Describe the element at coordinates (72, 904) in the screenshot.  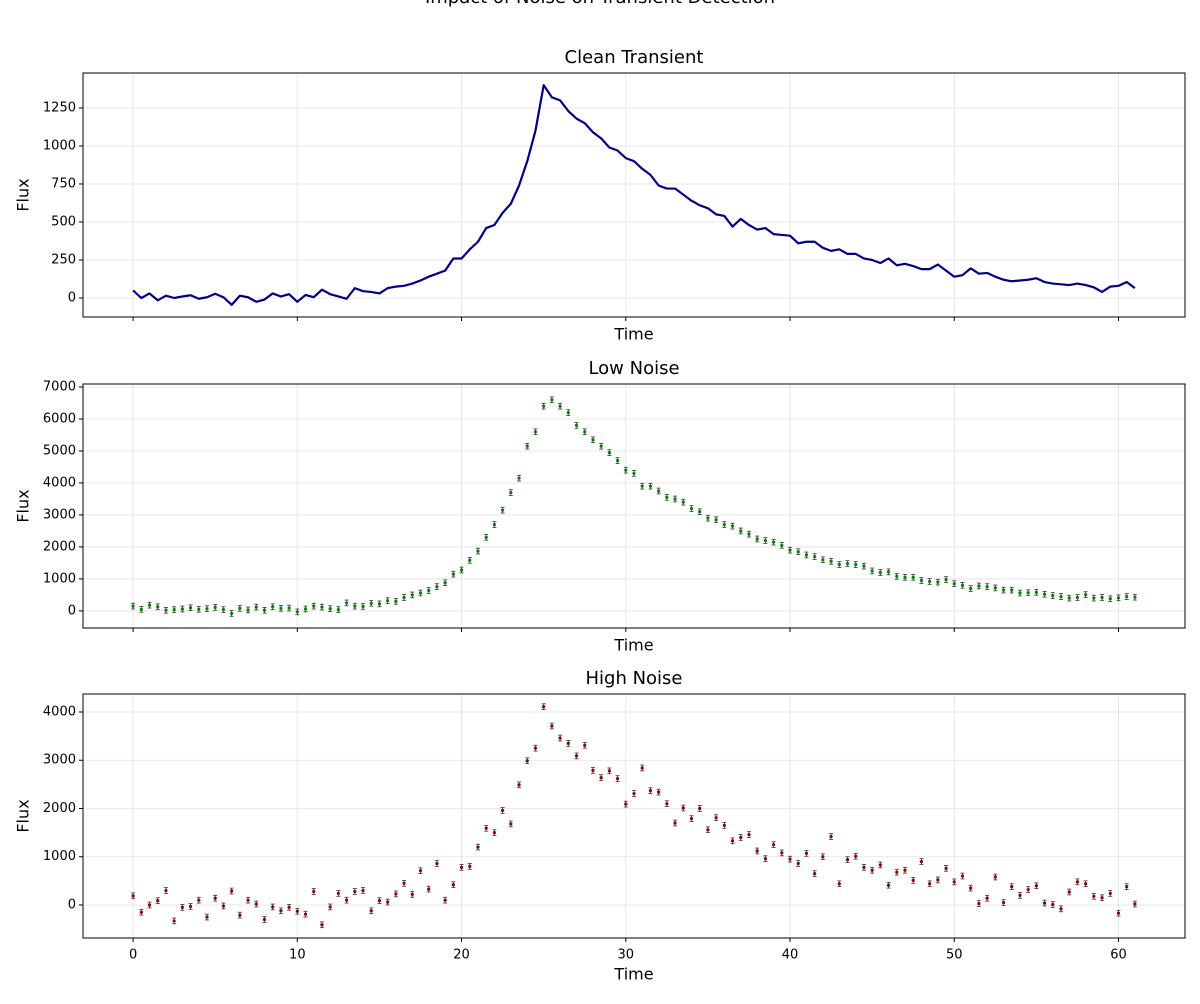
I see `y-tick-label: 0` at that location.